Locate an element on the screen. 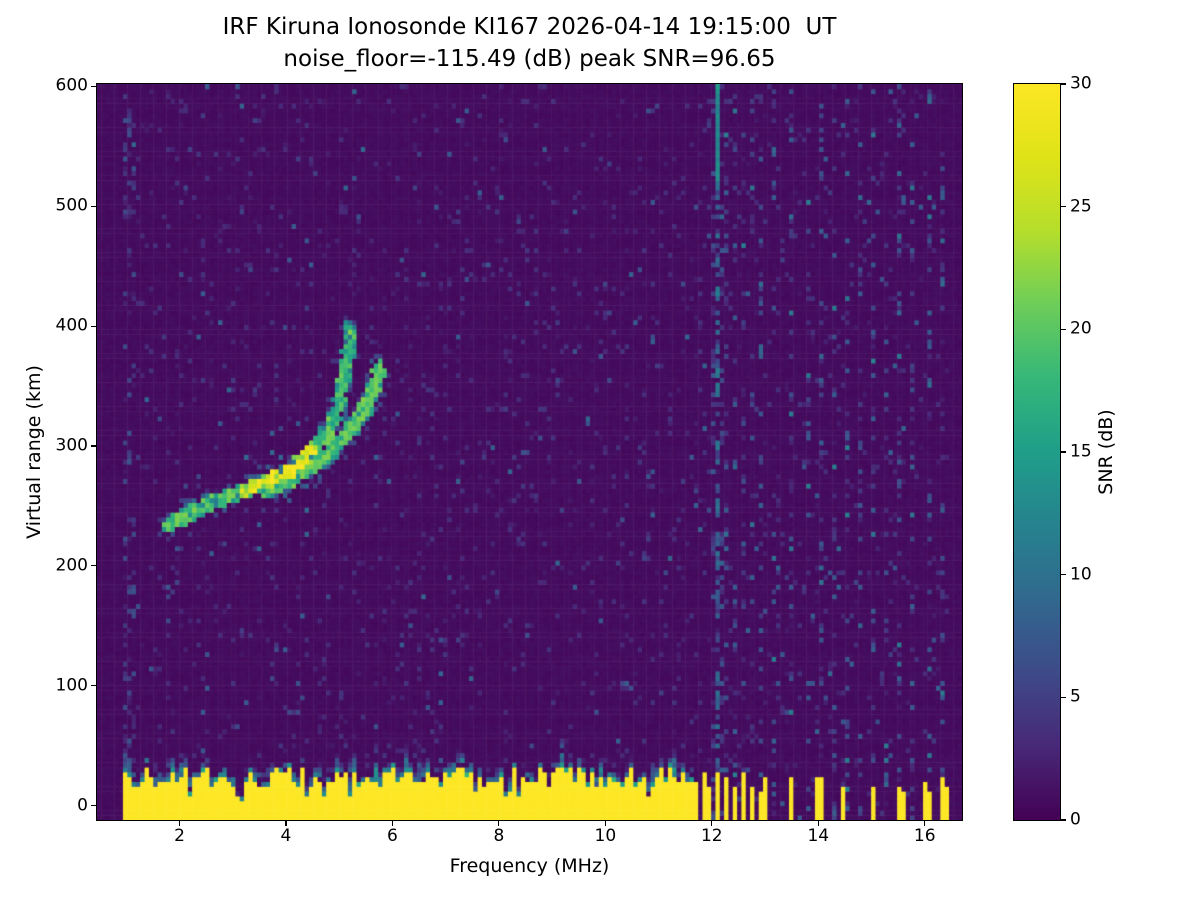 This screenshot has width=1200, height=900. y-tick-label: 100 is located at coordinates (71, 685).